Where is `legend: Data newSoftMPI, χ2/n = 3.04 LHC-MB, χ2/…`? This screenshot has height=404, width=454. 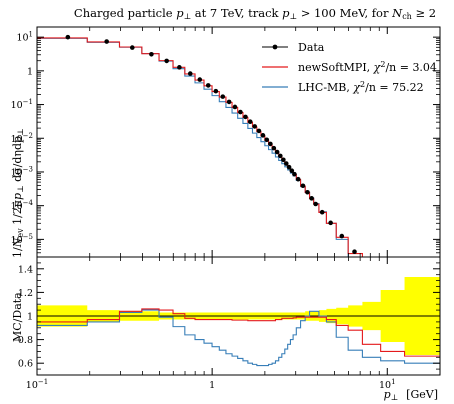
legend: Data newSoftMPI, χ2/n = 3.04 LHC-MB, χ2/… is located at coordinates (349, 67).